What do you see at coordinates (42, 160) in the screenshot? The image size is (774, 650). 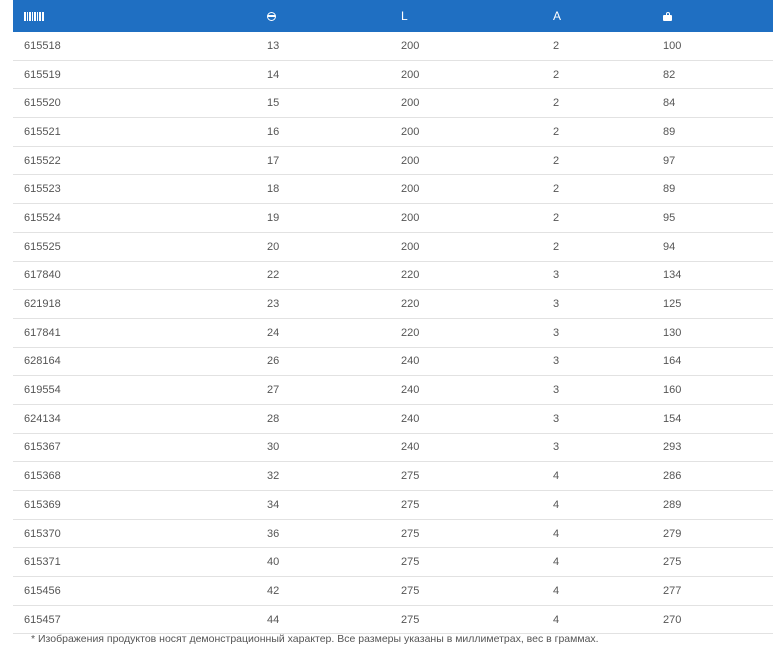 I see `cell-article: 615522` at bounding box center [42, 160].